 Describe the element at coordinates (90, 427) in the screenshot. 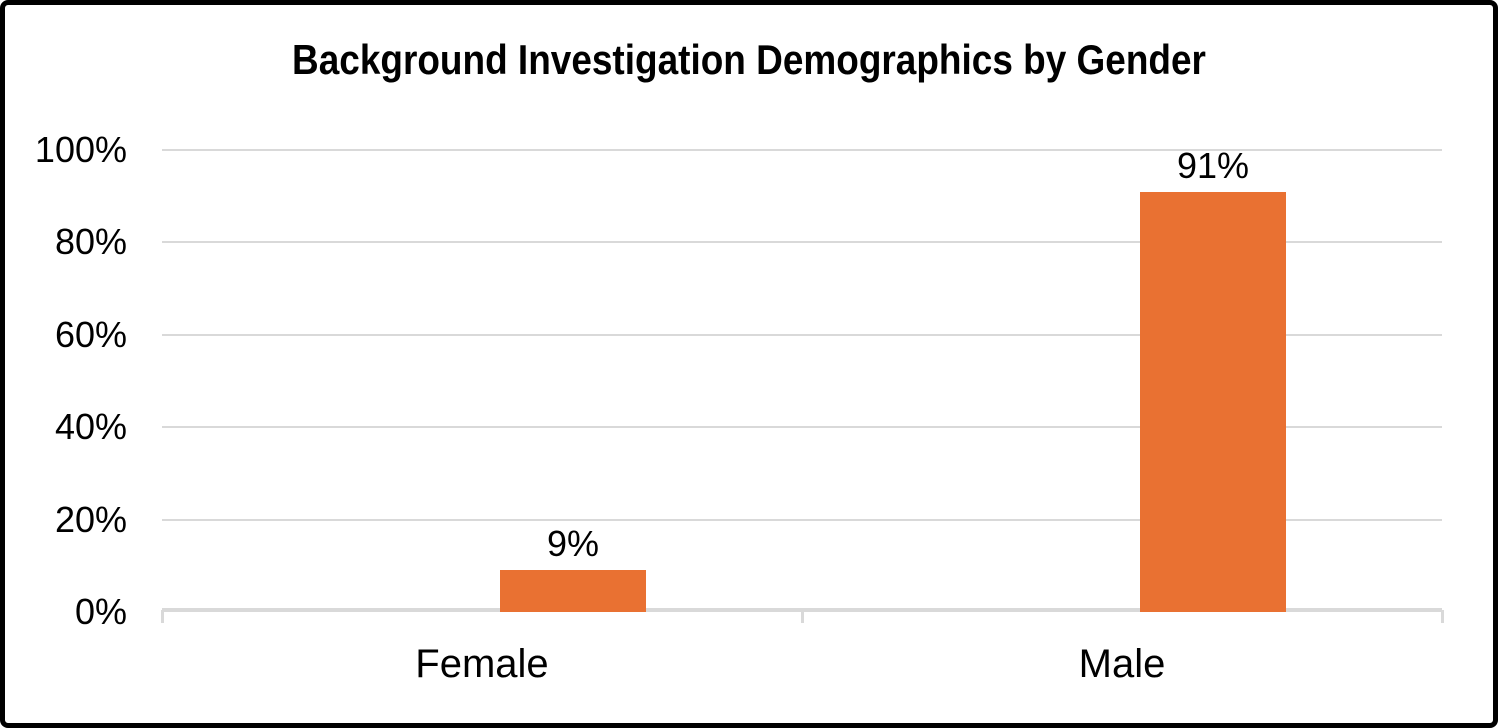

I see `y-axis-tick-label: 40%` at that location.